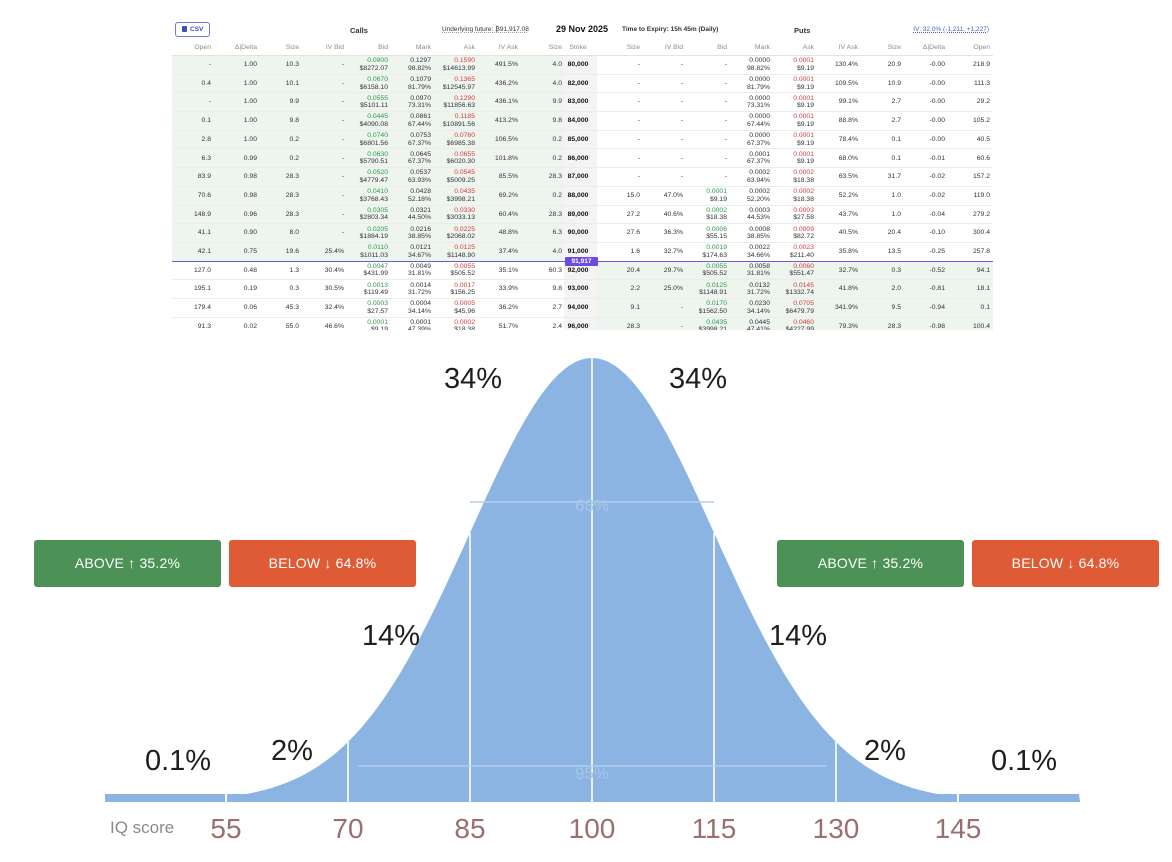  Describe the element at coordinates (557, 158) in the screenshot. I see `call-ask-size: 0.2` at that location.